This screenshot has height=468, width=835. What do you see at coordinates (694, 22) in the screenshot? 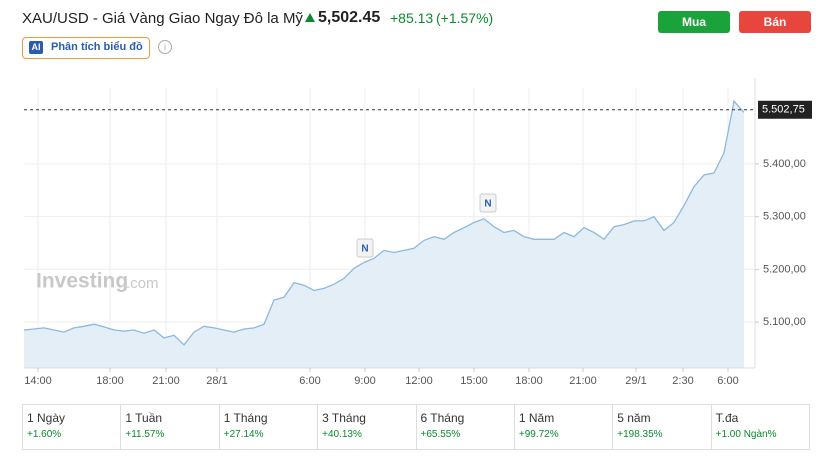
I see `buy-button: Mua` at bounding box center [694, 22].